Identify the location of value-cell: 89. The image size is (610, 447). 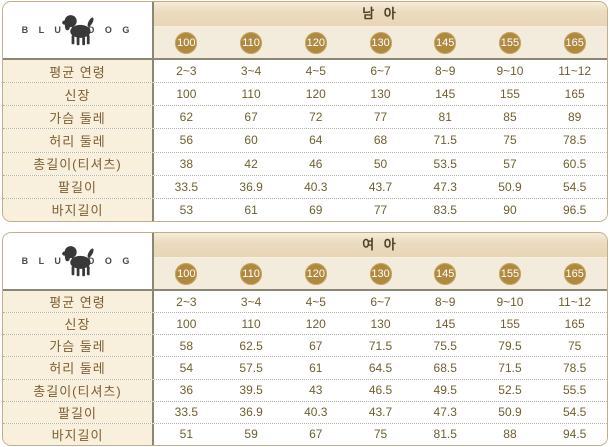
(574, 117).